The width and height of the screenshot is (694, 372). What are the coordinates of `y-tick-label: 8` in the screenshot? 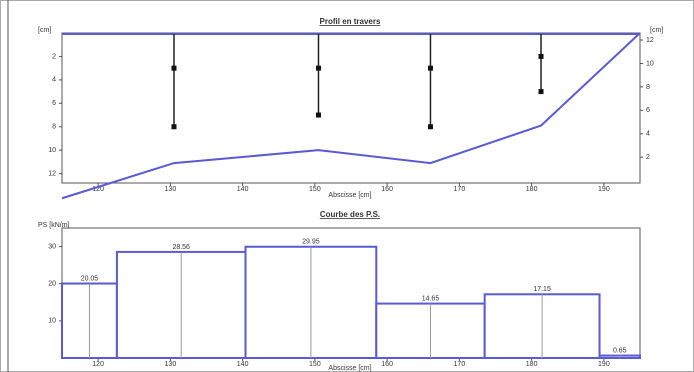 It's located at (54, 127).